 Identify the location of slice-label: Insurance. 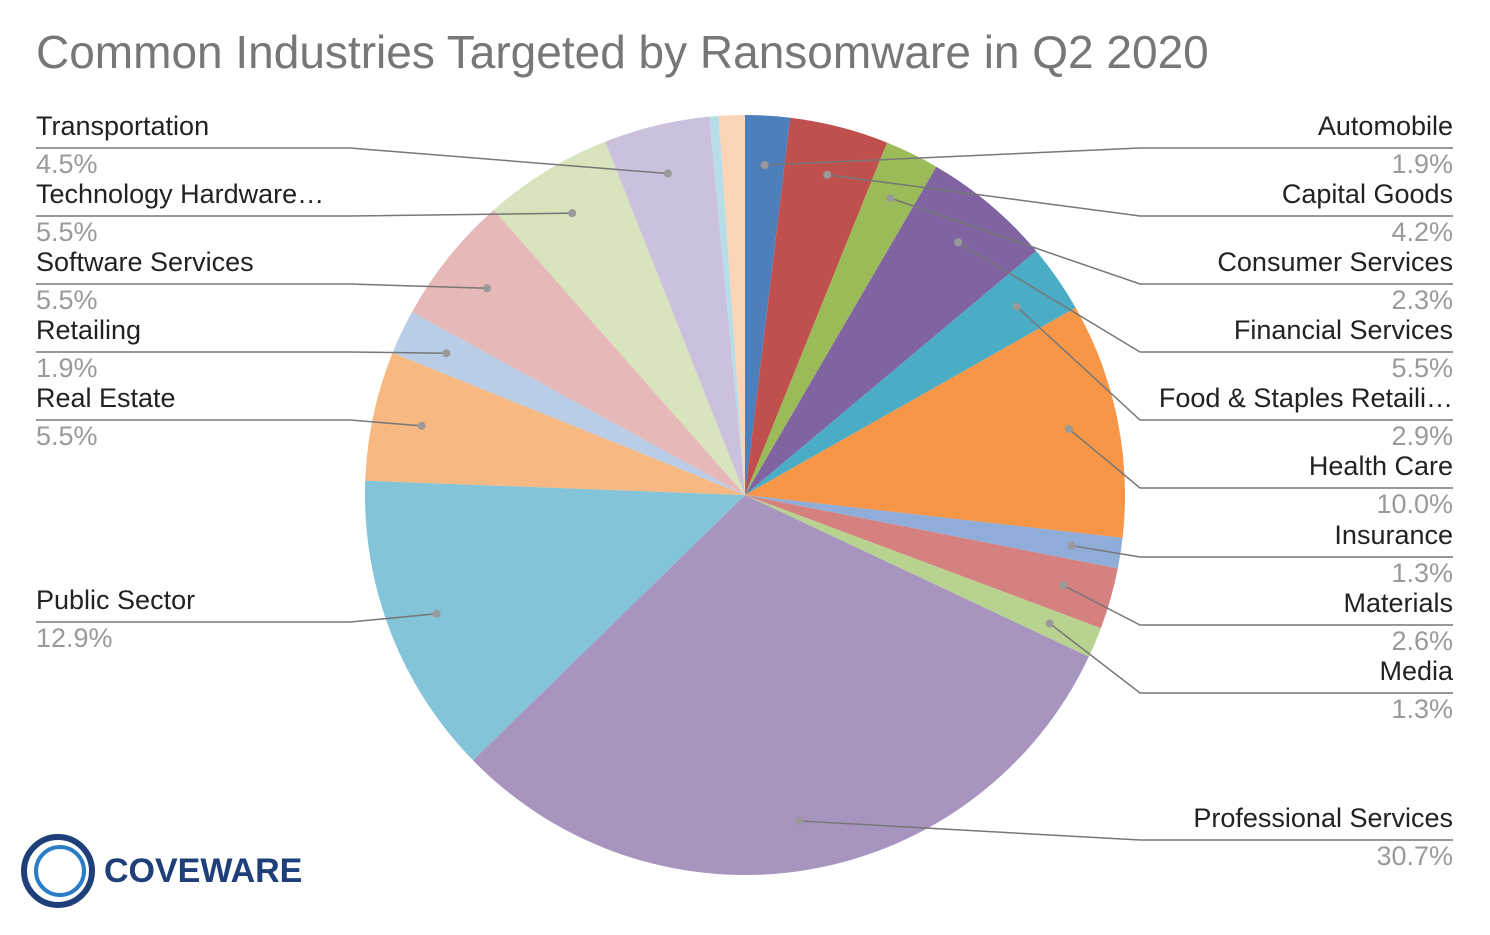
(1393, 535).